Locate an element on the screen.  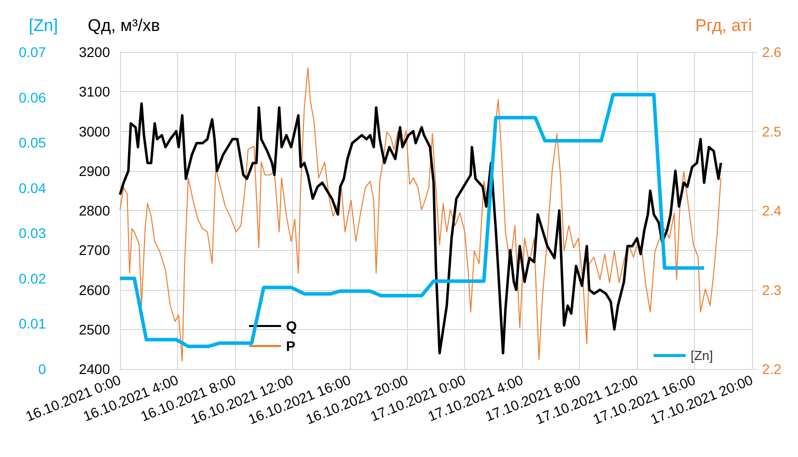
y-tick-label: 3200 is located at coordinates (94, 52).